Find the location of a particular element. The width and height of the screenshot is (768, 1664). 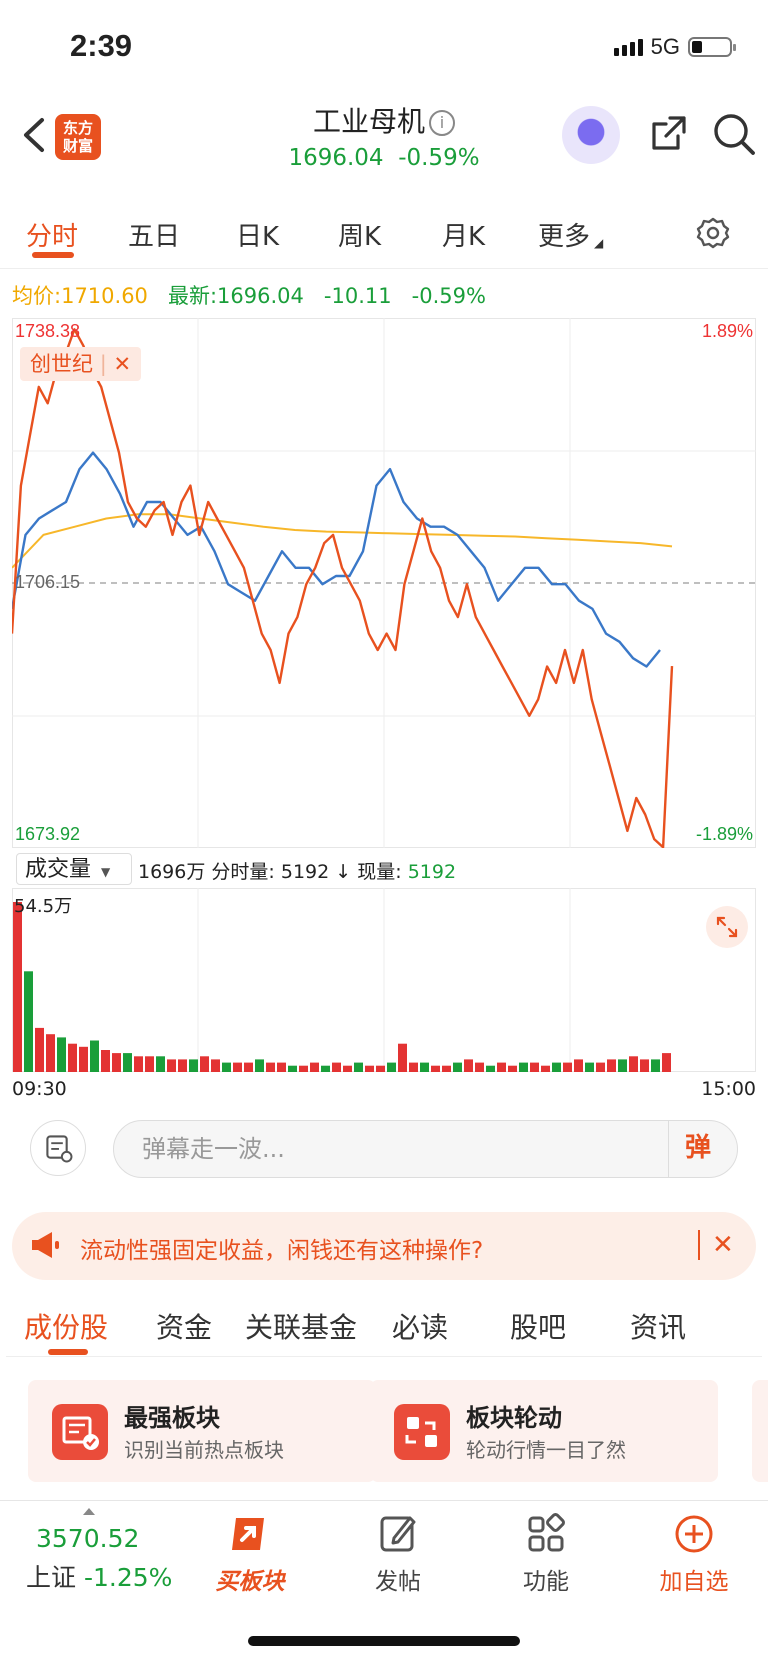

search-icon is located at coordinates (734, 134).